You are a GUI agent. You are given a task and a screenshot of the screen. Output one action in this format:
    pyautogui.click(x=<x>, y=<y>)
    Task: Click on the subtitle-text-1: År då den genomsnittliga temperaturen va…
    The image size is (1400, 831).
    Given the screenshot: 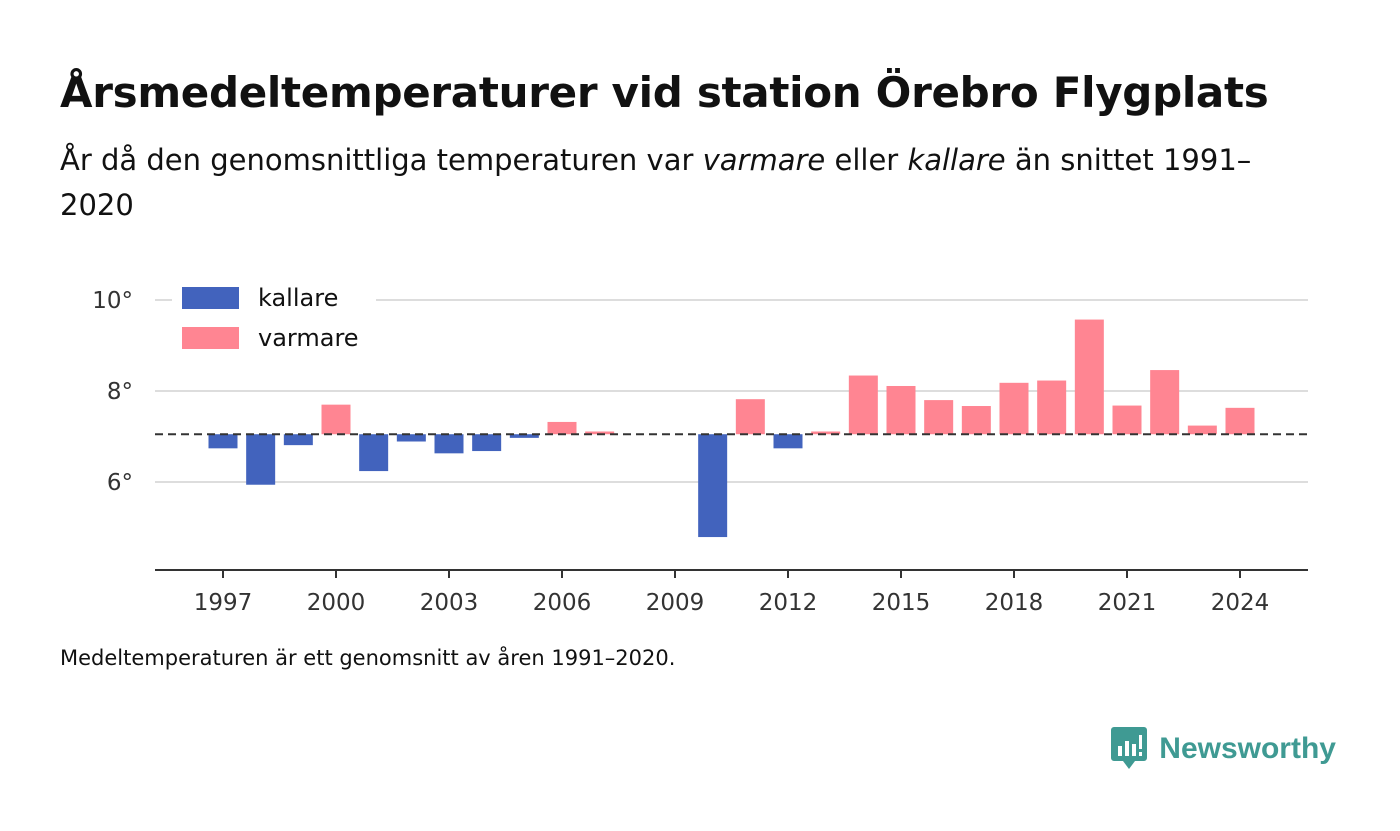 What is the action you would take?
    pyautogui.click(x=381, y=160)
    